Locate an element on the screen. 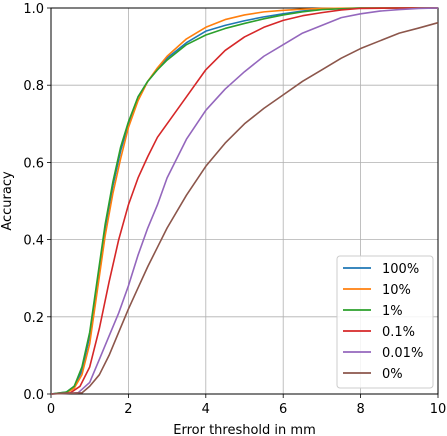  legend-entry-label: 0.01% is located at coordinates (402, 353).